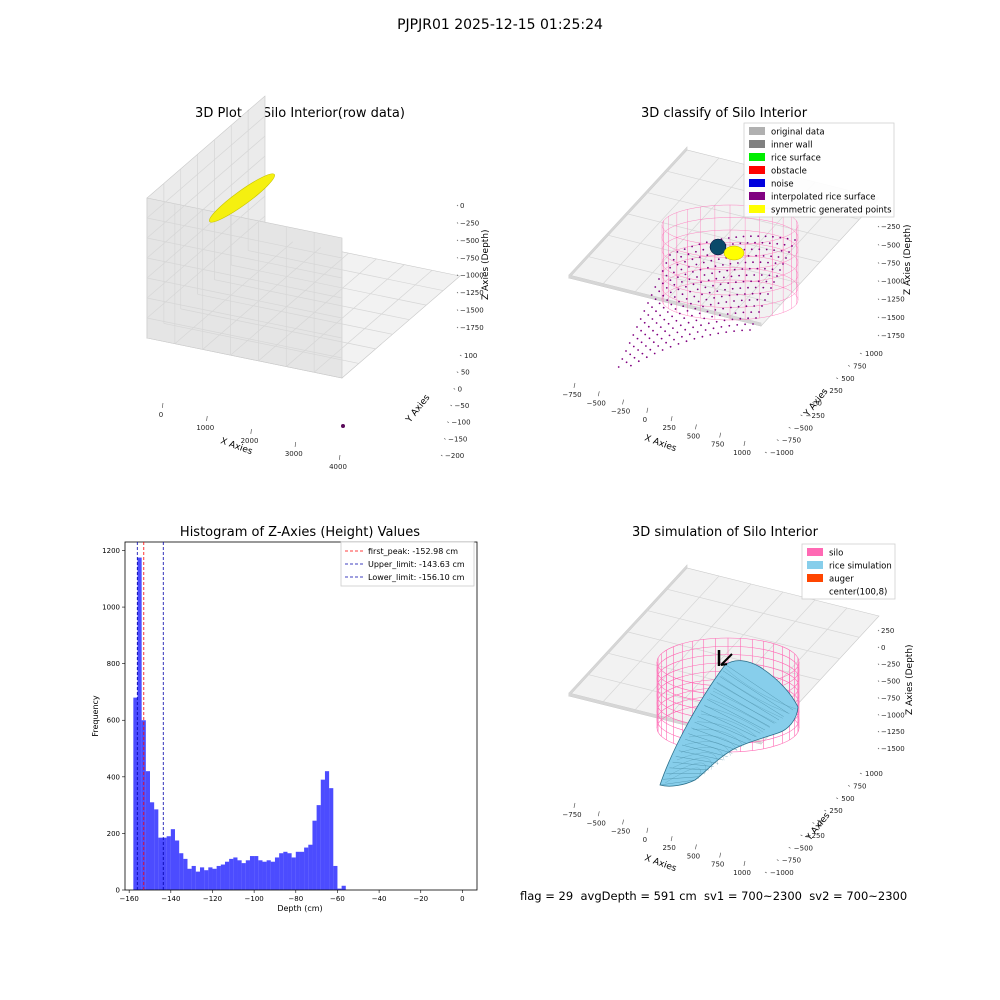  What do you see at coordinates (294, 454) in the screenshot?
I see `tick-label: 3000` at bounding box center [294, 454].